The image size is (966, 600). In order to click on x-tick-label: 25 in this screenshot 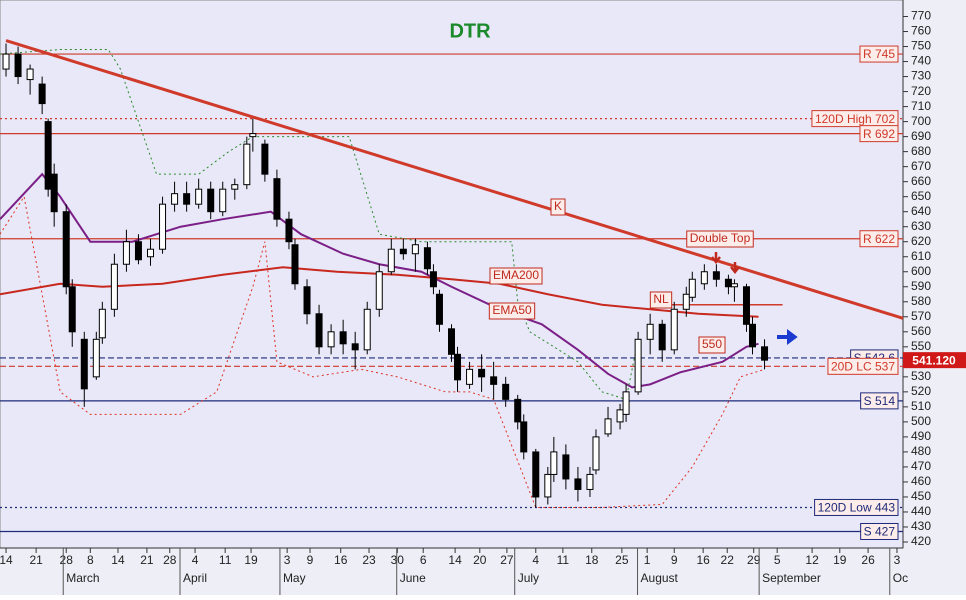, I will do `click(622, 560)`.